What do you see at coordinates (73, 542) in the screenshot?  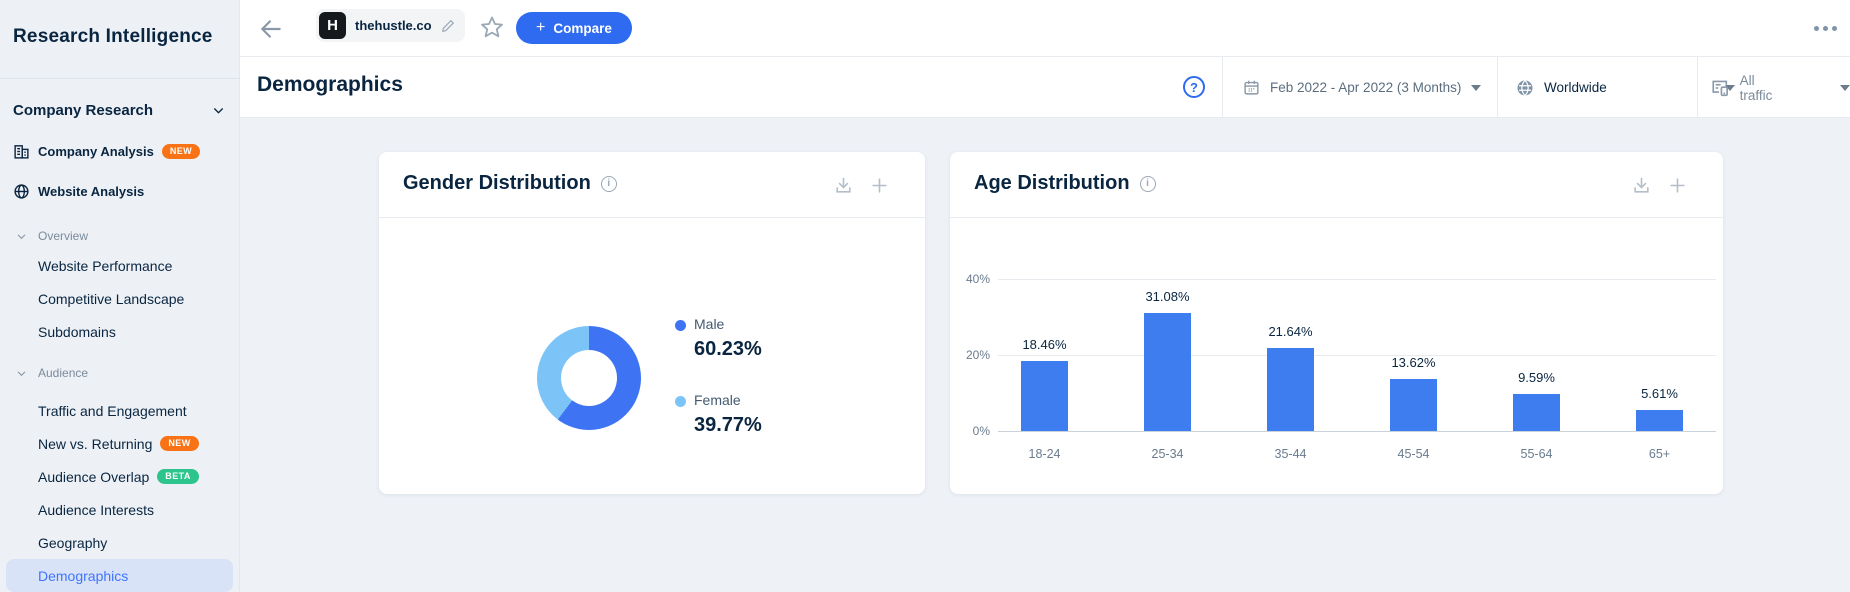 I see `sidebar-item-label: Geography` at bounding box center [73, 542].